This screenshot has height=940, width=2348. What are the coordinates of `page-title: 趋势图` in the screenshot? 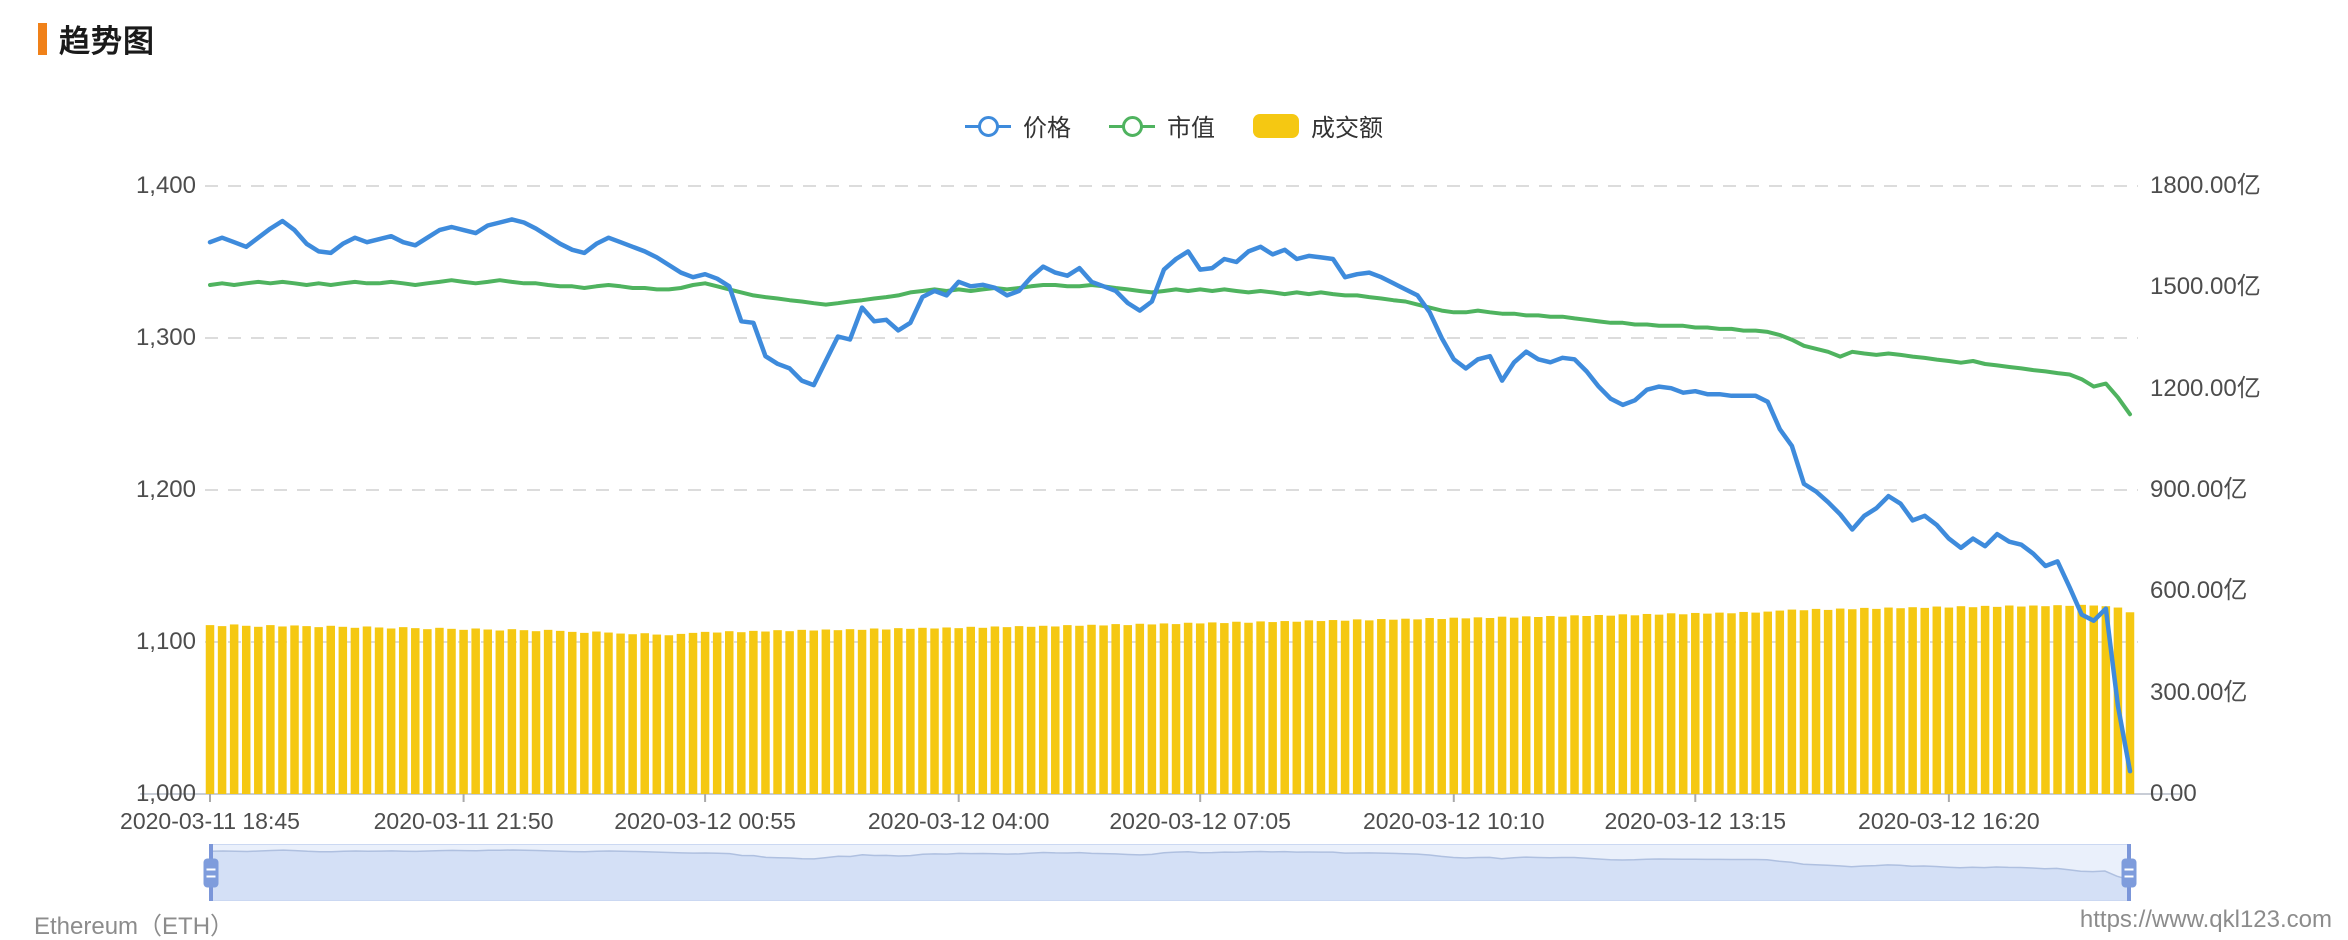 It's located at (107, 41).